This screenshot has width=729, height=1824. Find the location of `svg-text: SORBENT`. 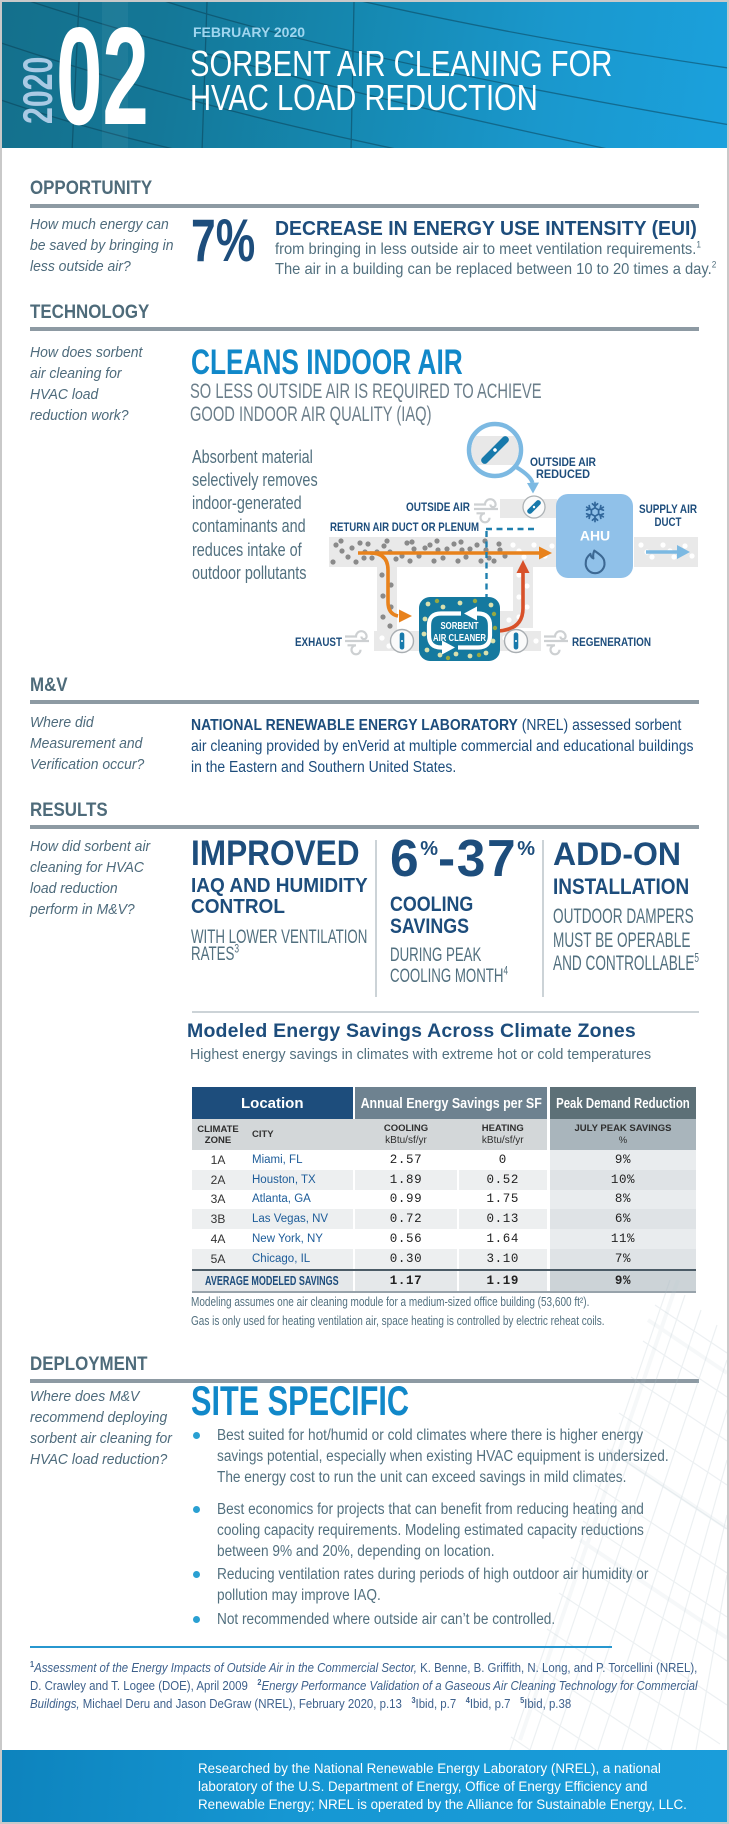

svg-text: SORBENT is located at coordinates (460, 626).